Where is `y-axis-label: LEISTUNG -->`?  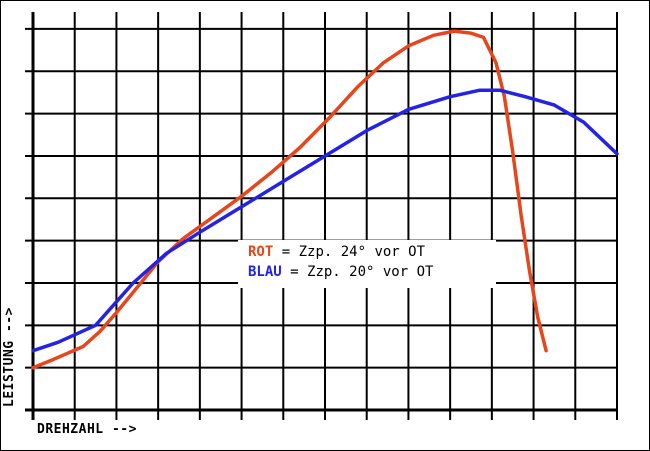 y-axis-label: LEISTUNG --> is located at coordinates (9, 357).